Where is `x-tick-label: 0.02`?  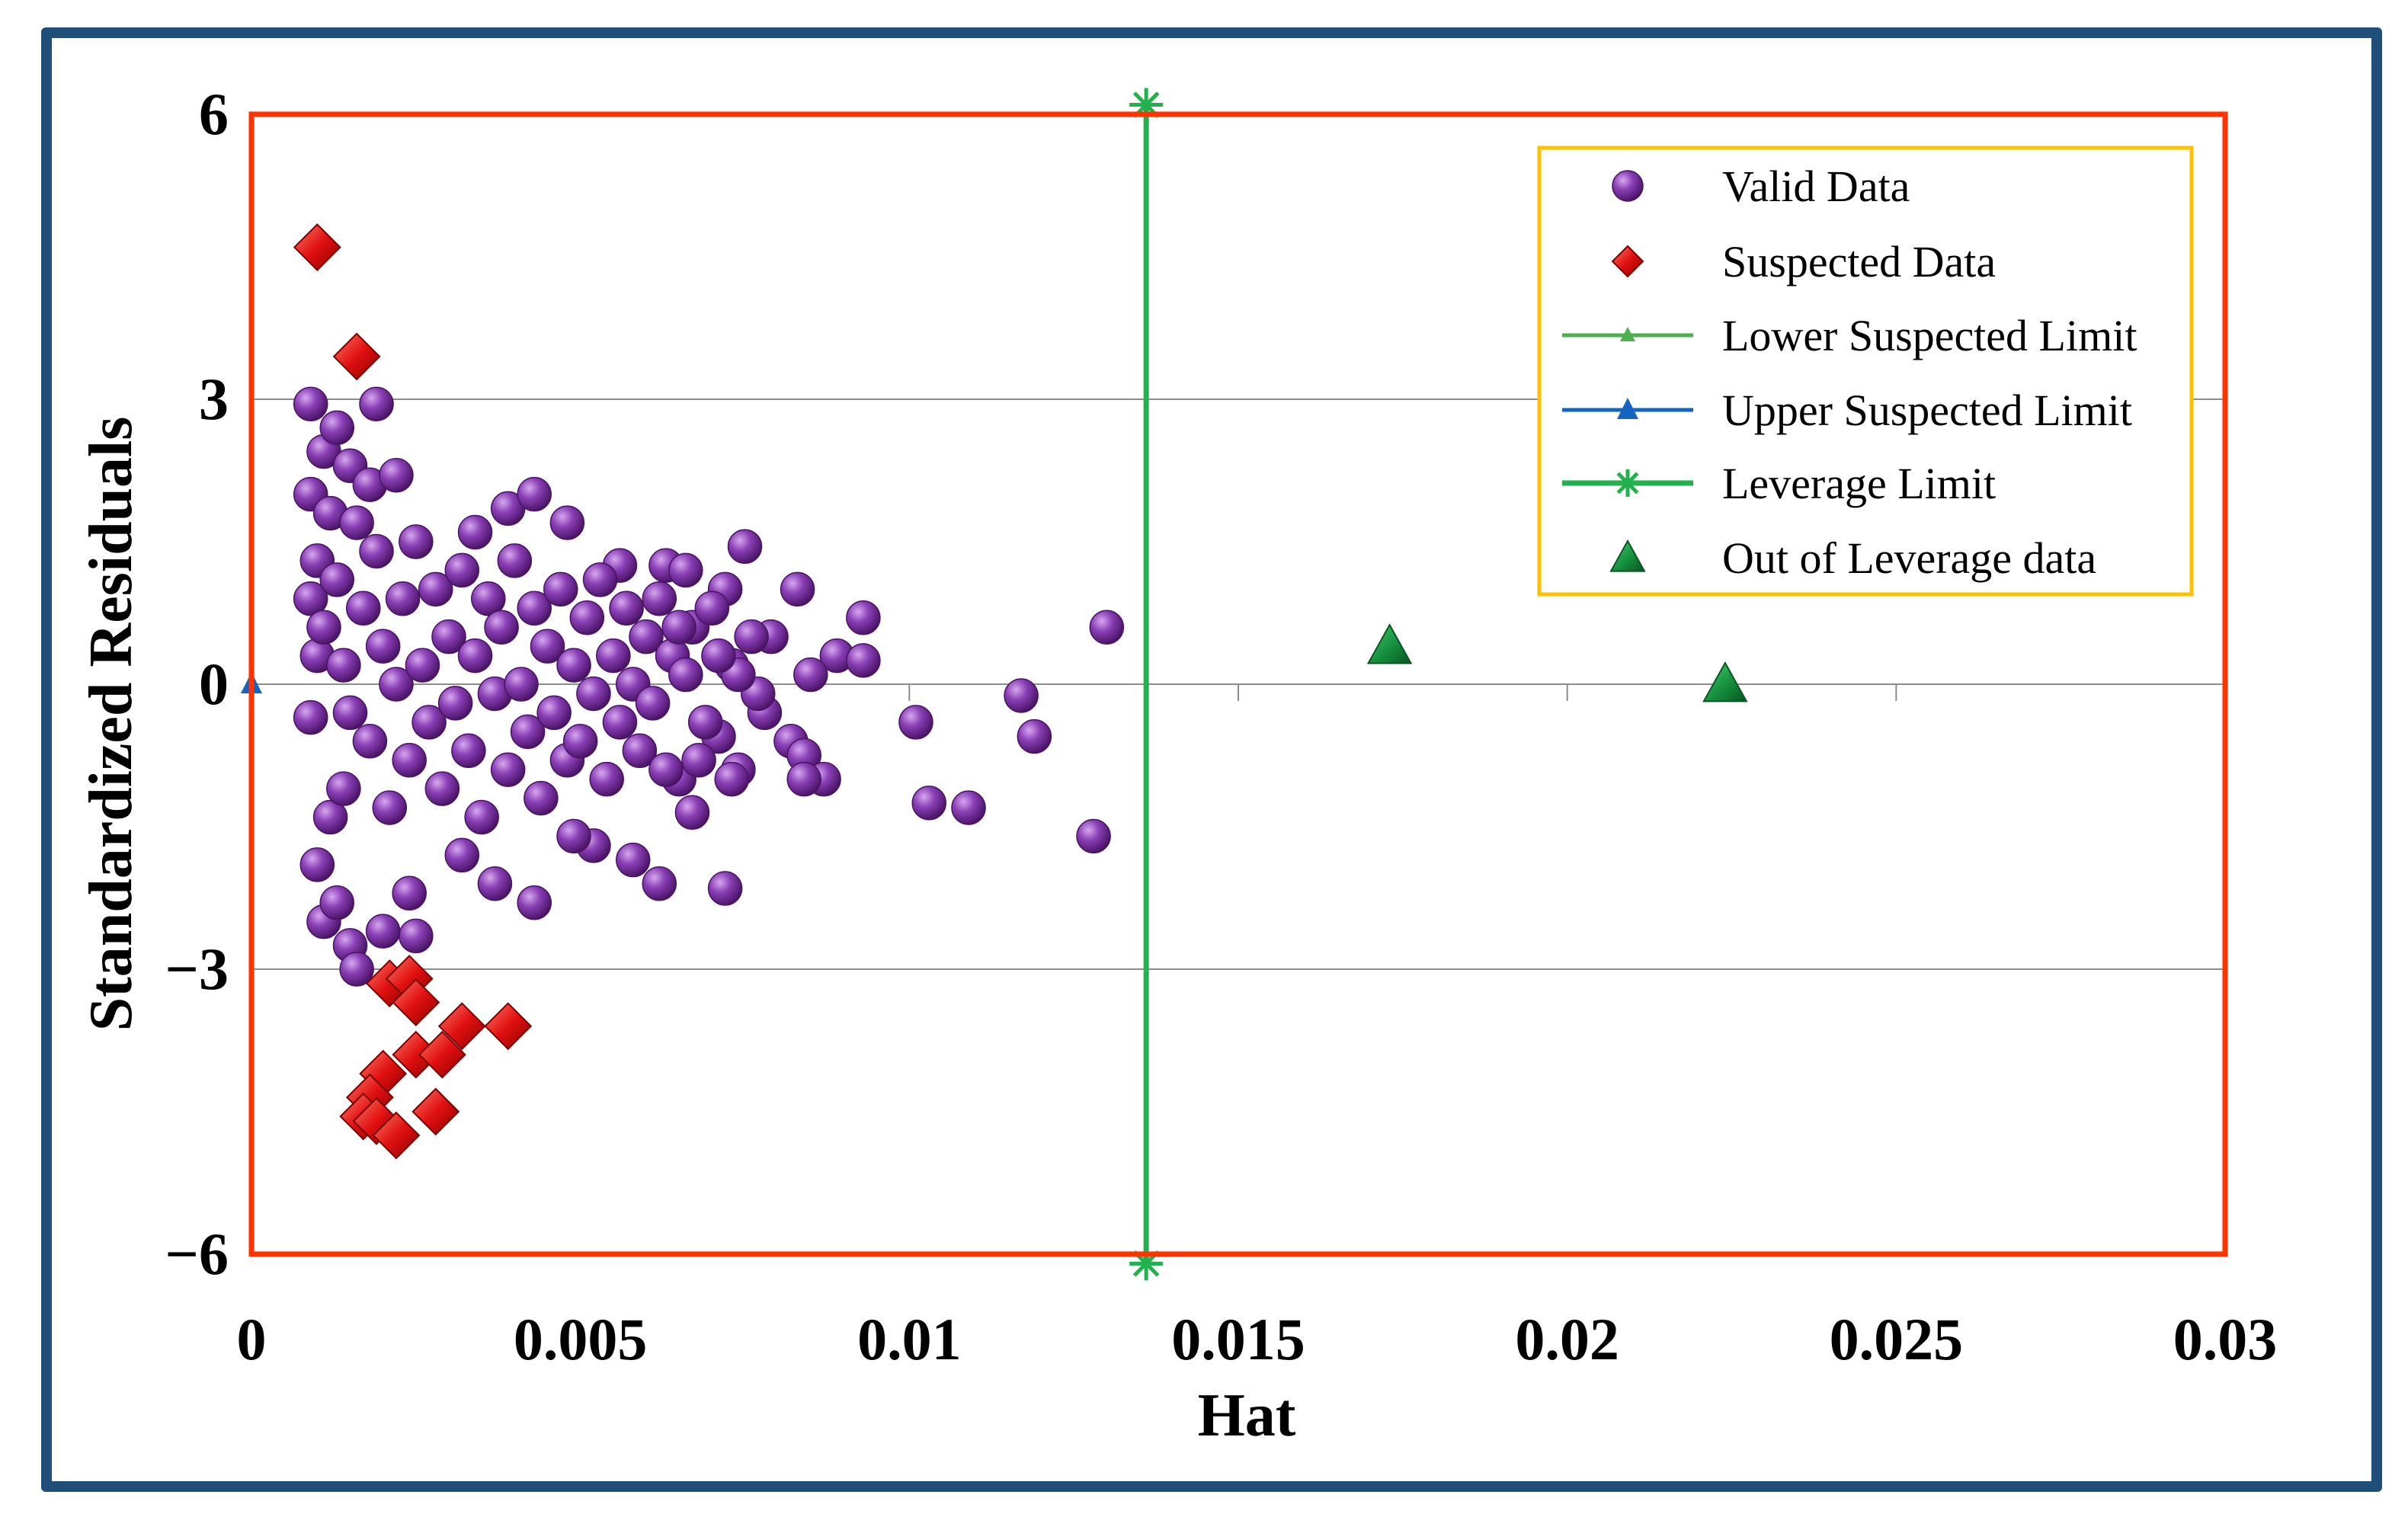 x-tick-label: 0.02 is located at coordinates (1567, 1339).